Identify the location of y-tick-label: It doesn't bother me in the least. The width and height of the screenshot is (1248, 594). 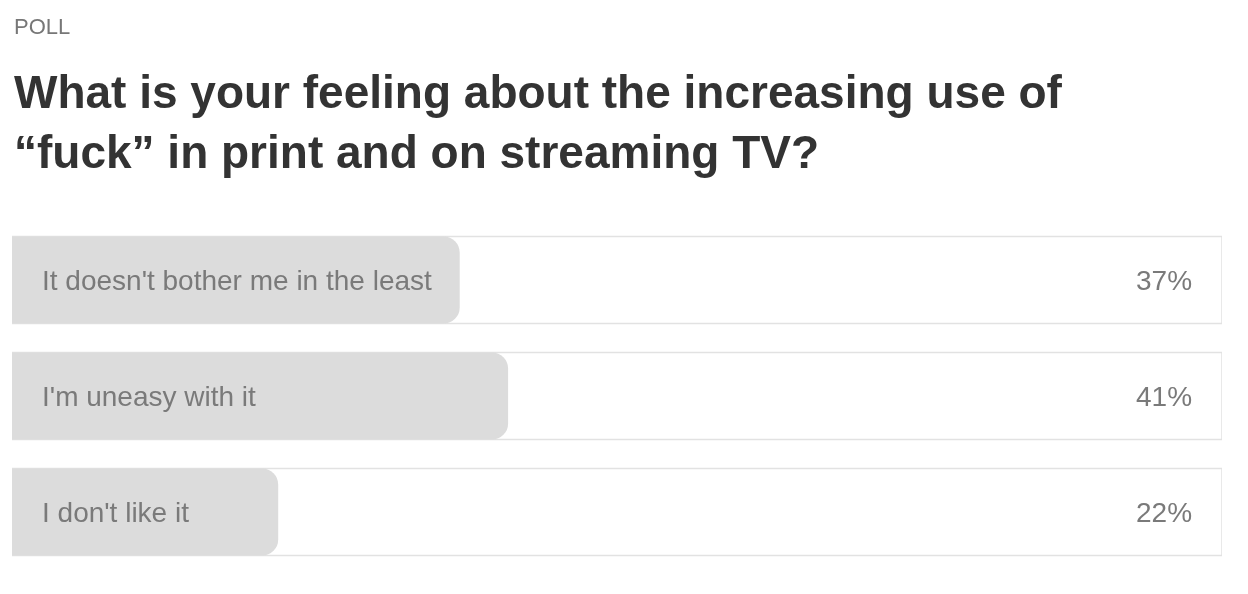
(237, 280).